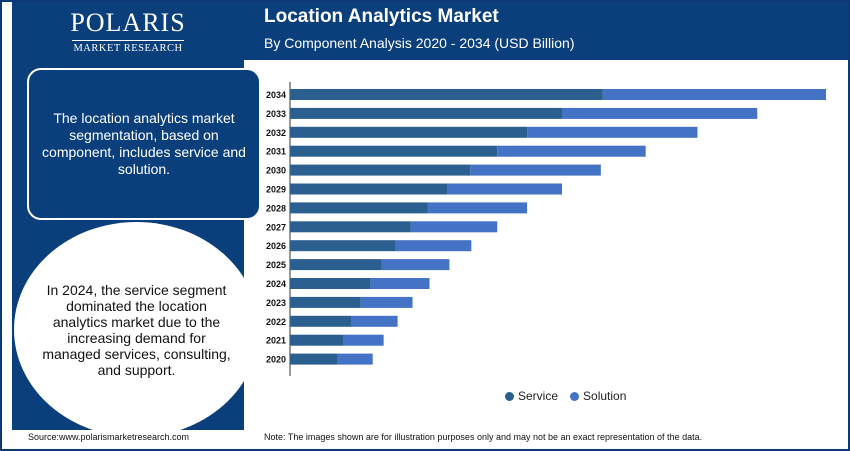 The width and height of the screenshot is (850, 451). I want to click on logo: POLARIS MARKET RESEARCH, so click(128, 31).